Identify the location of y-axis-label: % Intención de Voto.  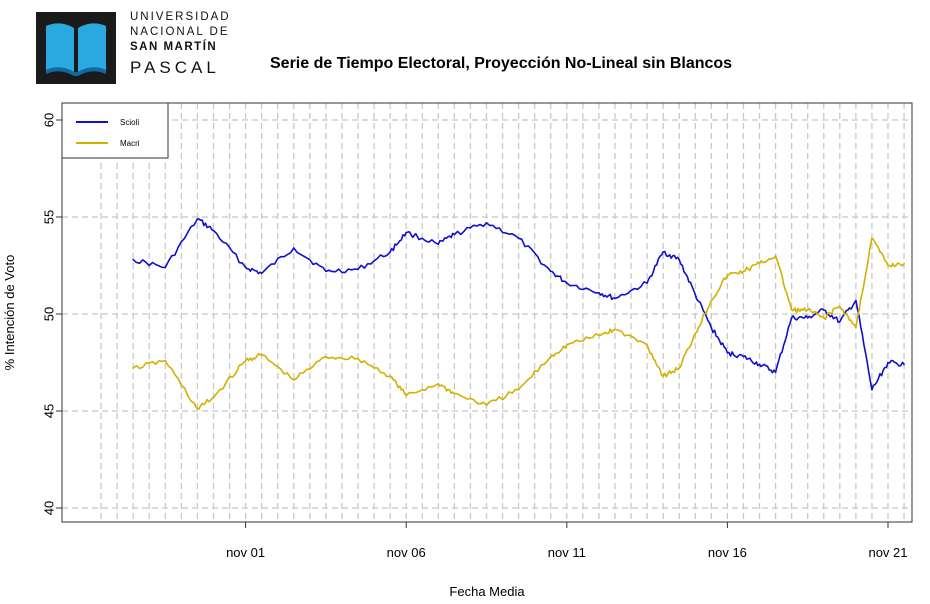
(9, 313).